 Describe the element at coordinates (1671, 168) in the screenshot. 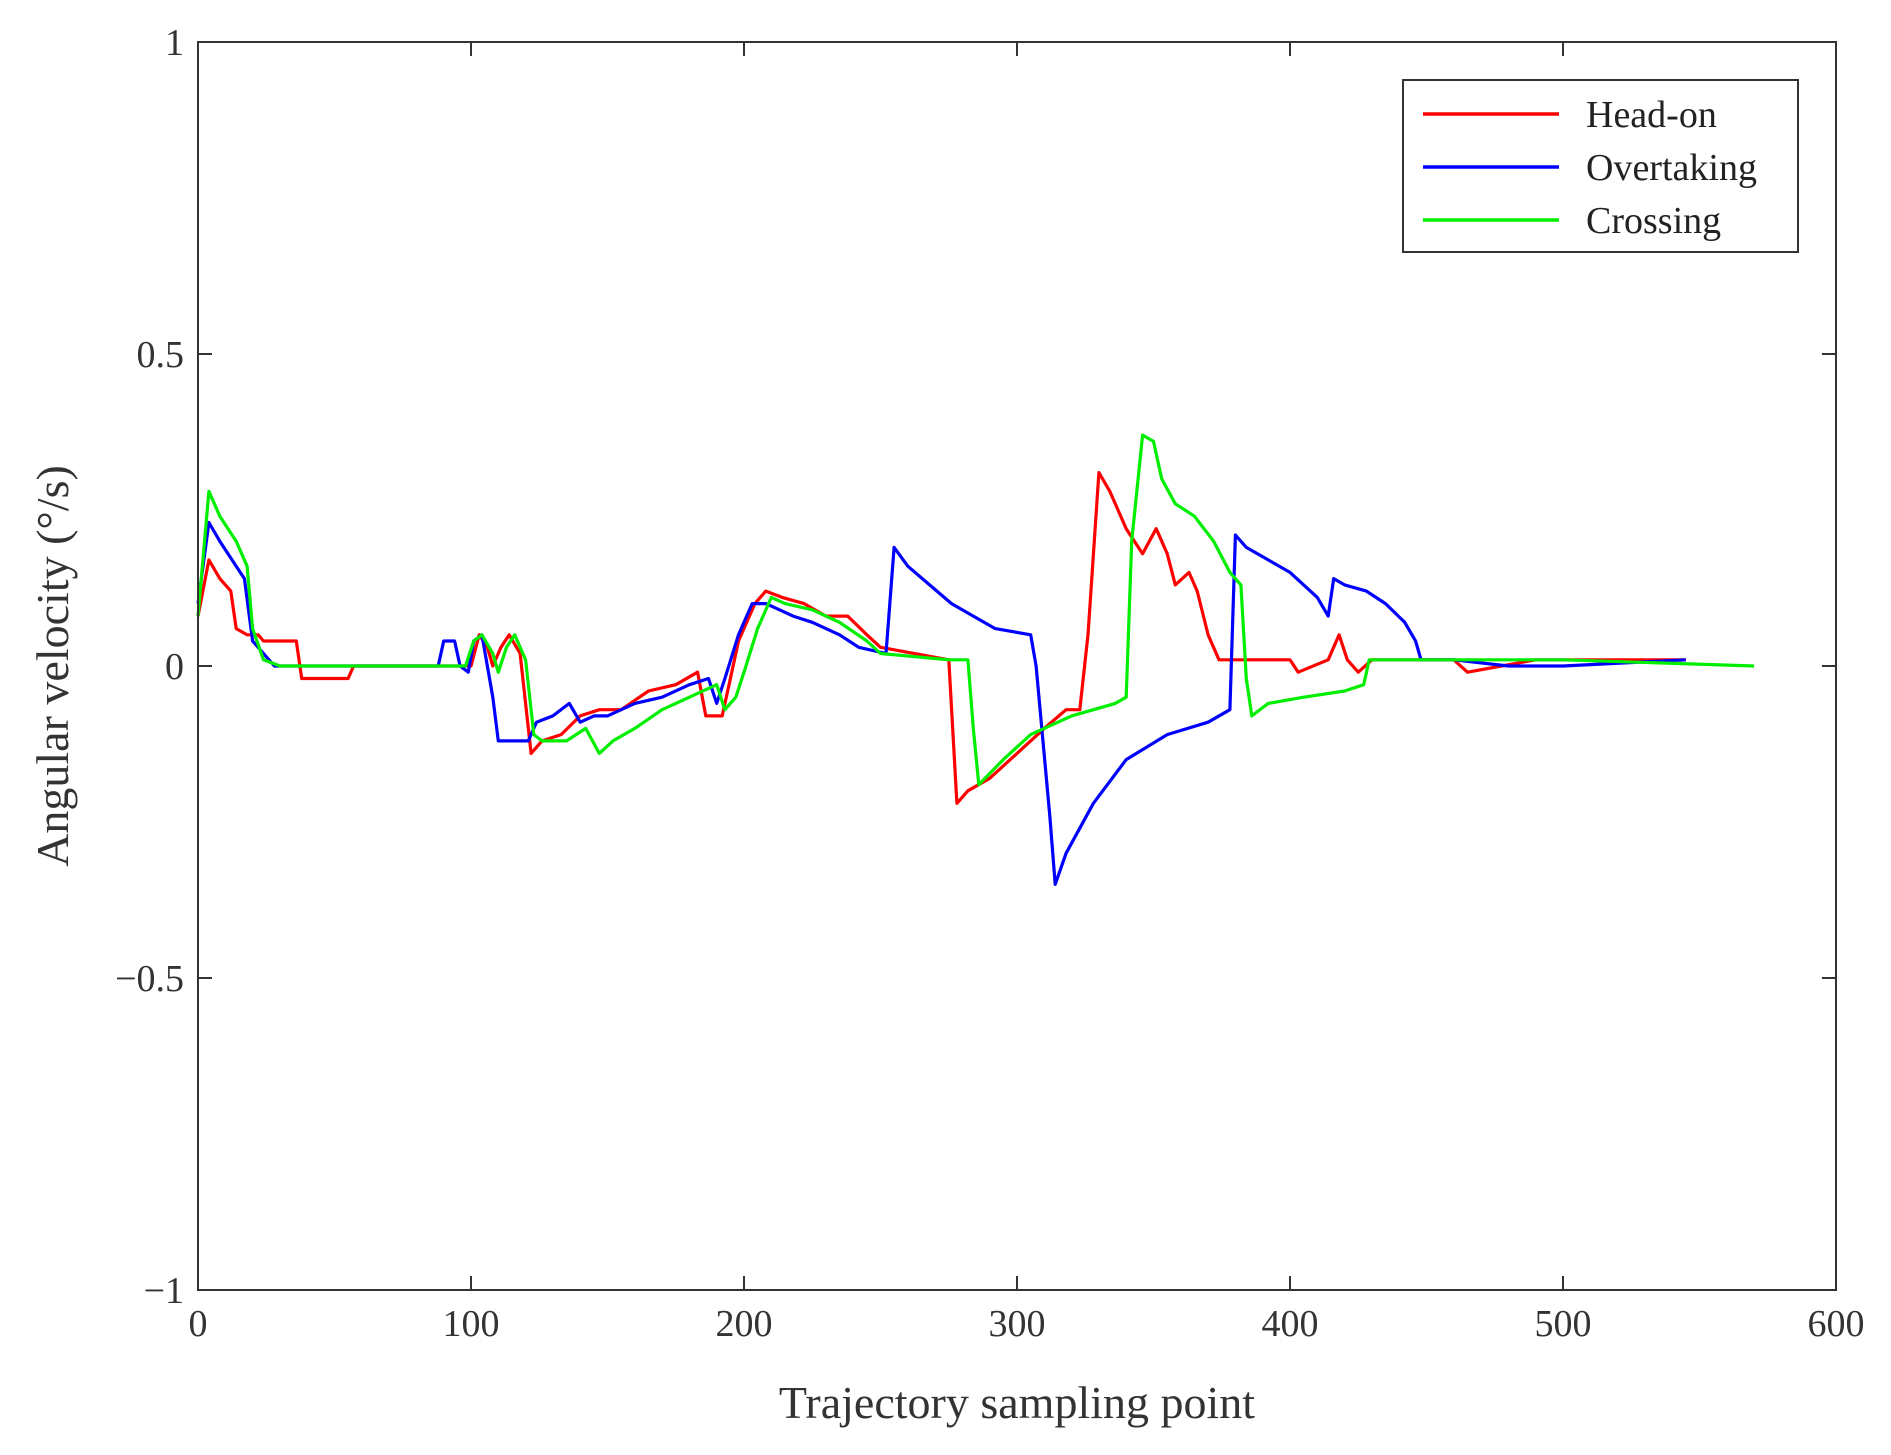

I see `legend-label: Overtaking` at that location.